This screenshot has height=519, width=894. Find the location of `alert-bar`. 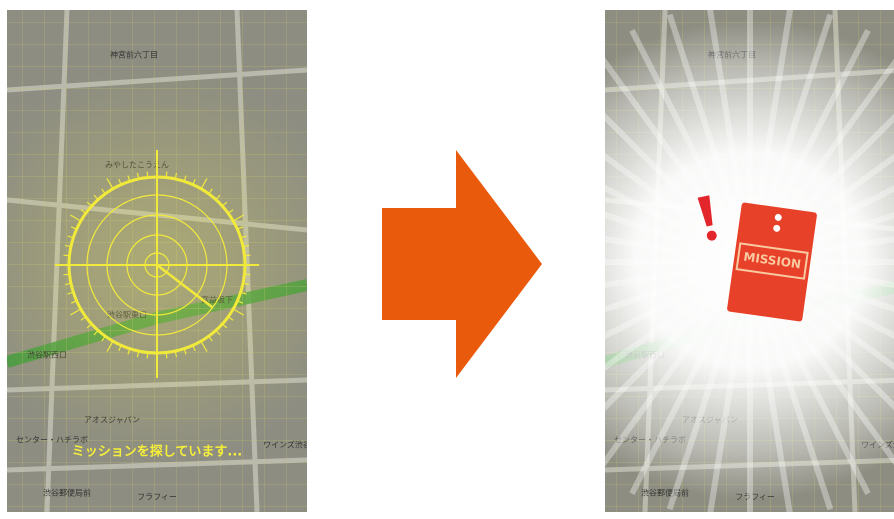

alert-bar is located at coordinates (705, 211).